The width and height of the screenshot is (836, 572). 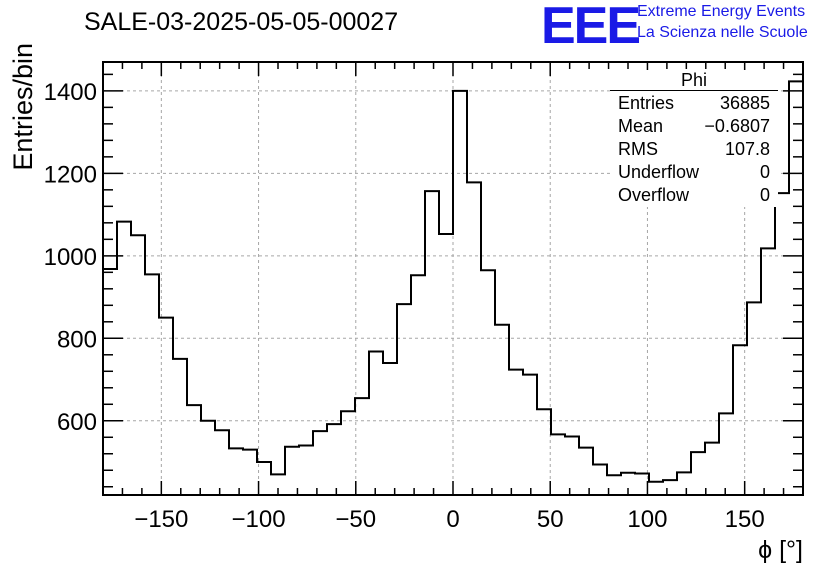 I want to click on y-axis-label: Entries/bin, so click(x=23, y=107).